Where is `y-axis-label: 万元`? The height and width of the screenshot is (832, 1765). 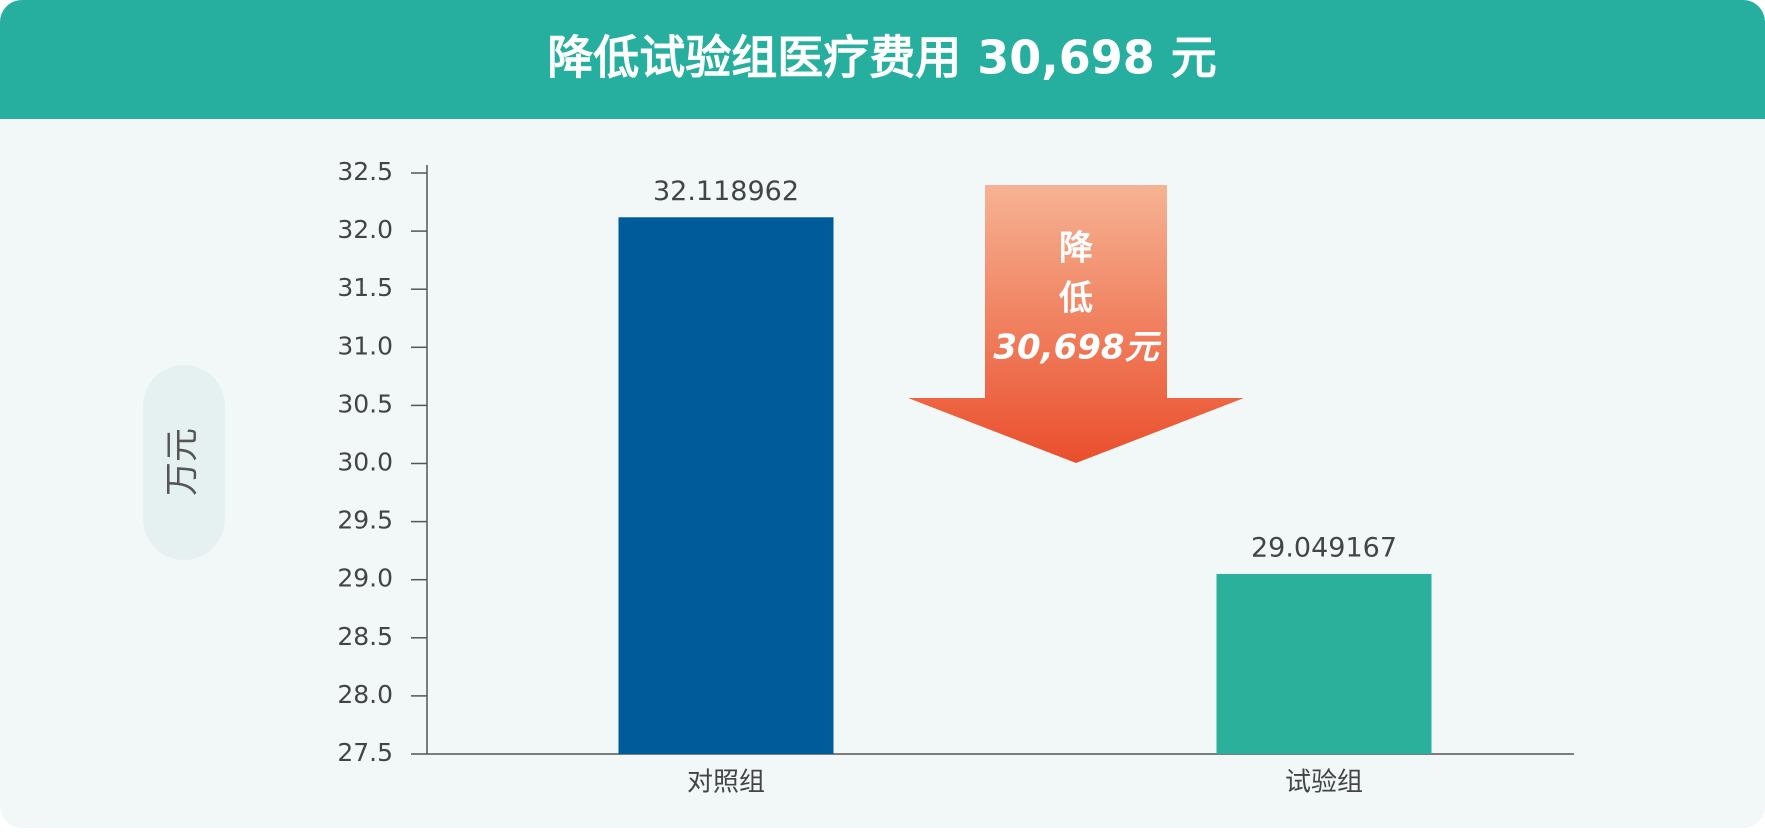
y-axis-label: 万元 is located at coordinates (183, 462).